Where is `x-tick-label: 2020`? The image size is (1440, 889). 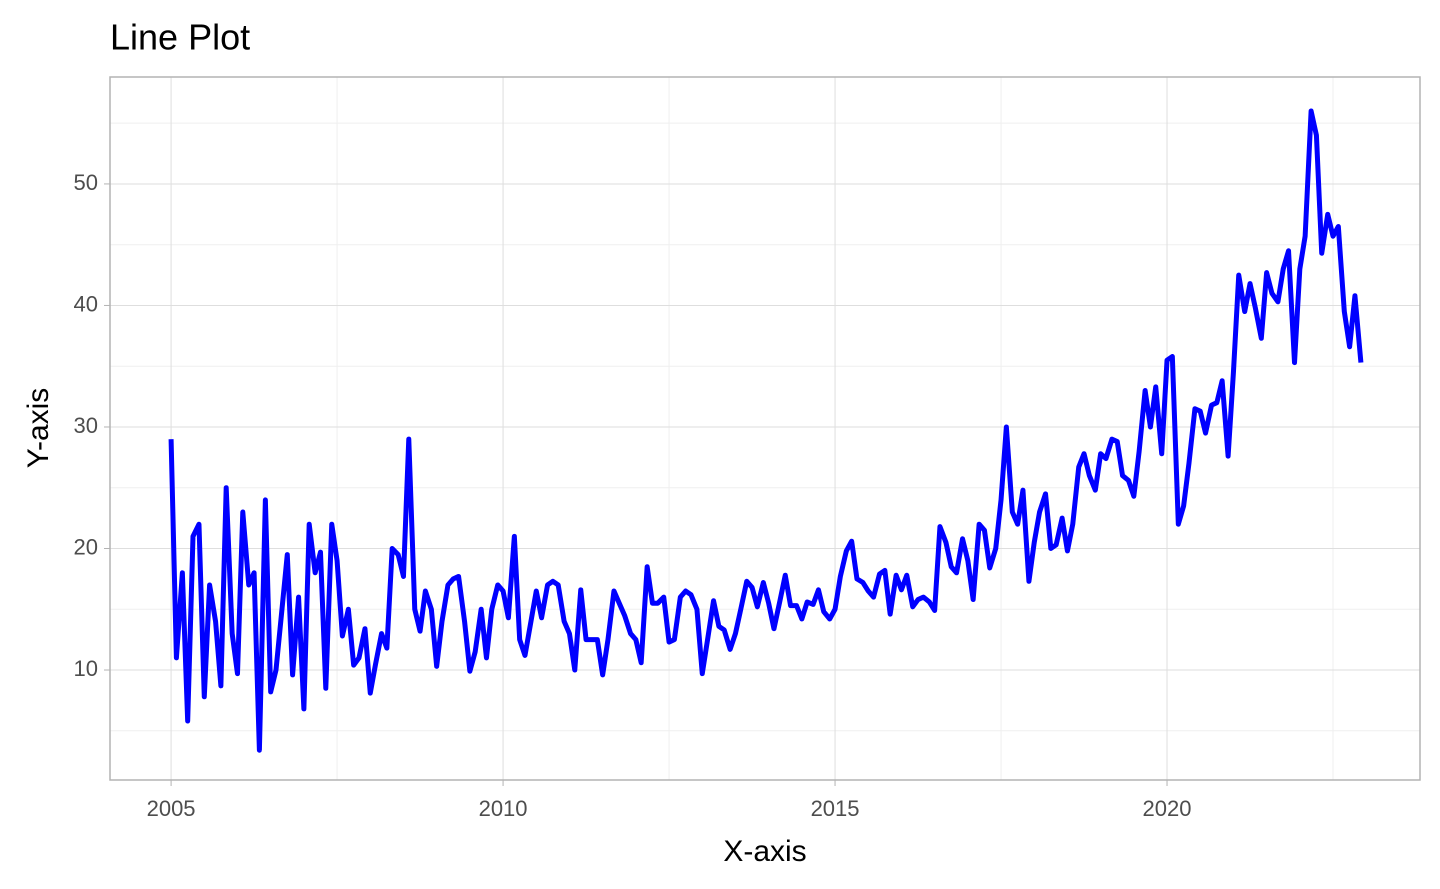
x-tick-label: 2020 is located at coordinates (1167, 808).